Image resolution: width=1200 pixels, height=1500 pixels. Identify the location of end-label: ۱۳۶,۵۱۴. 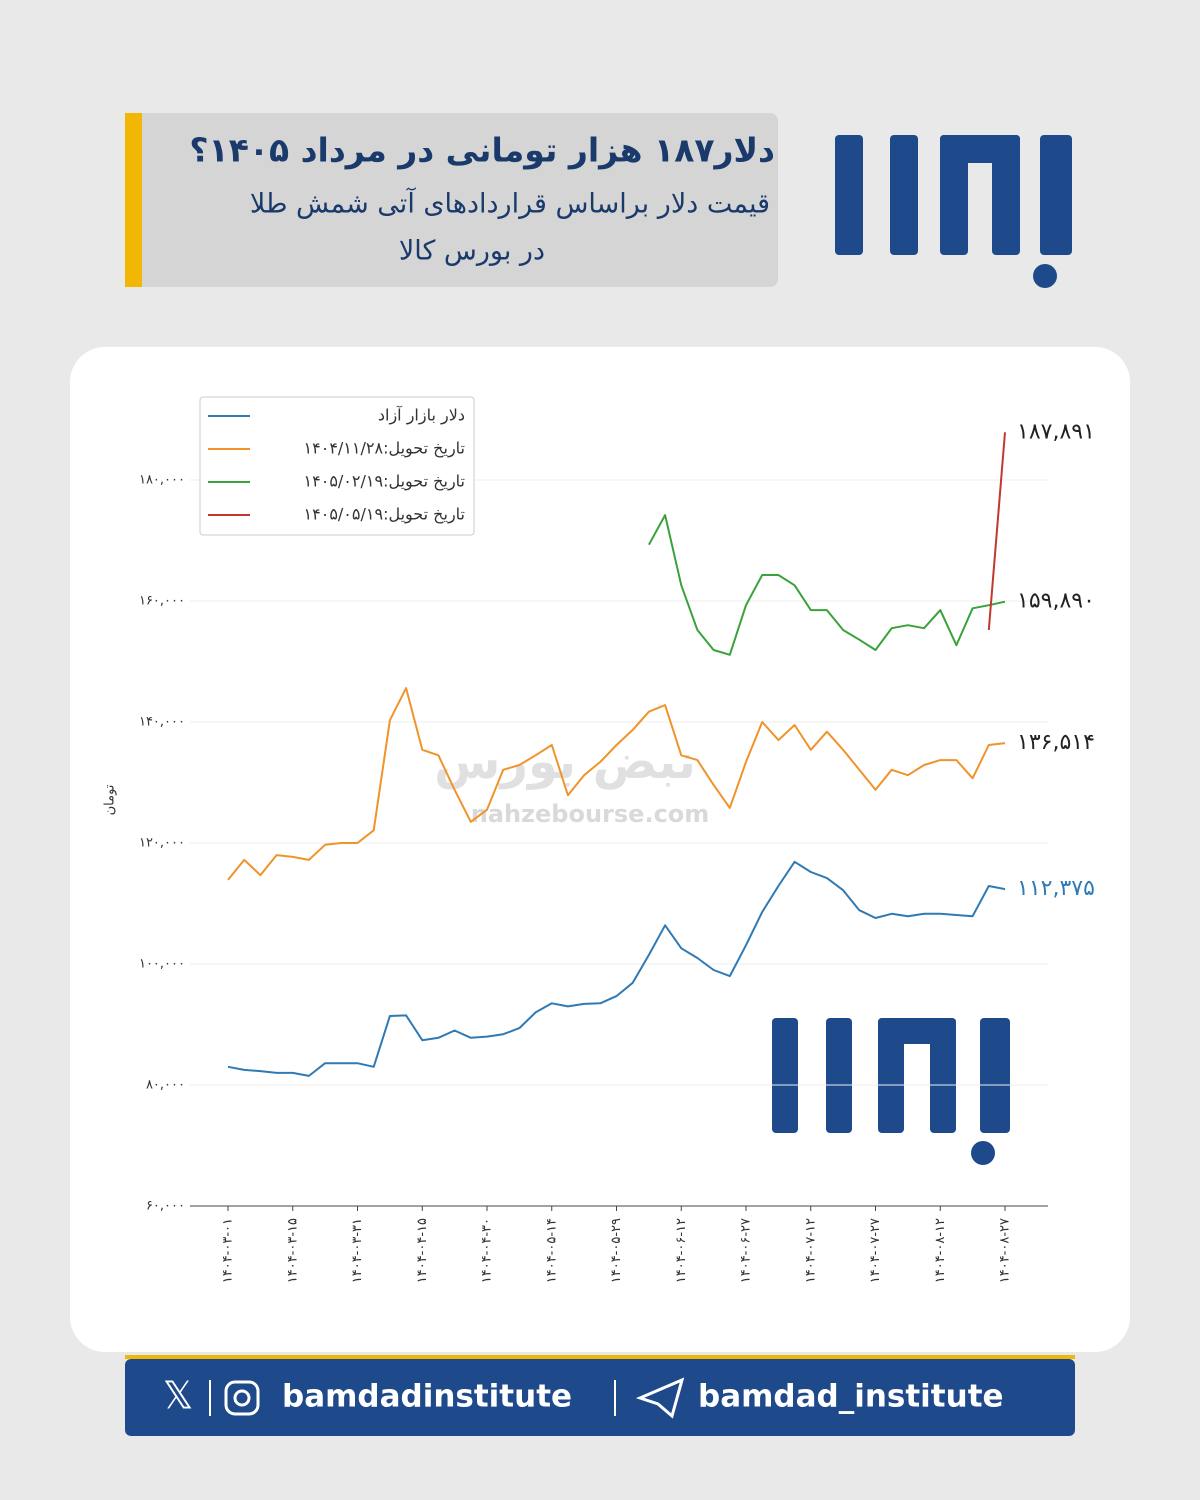
(1056, 742).